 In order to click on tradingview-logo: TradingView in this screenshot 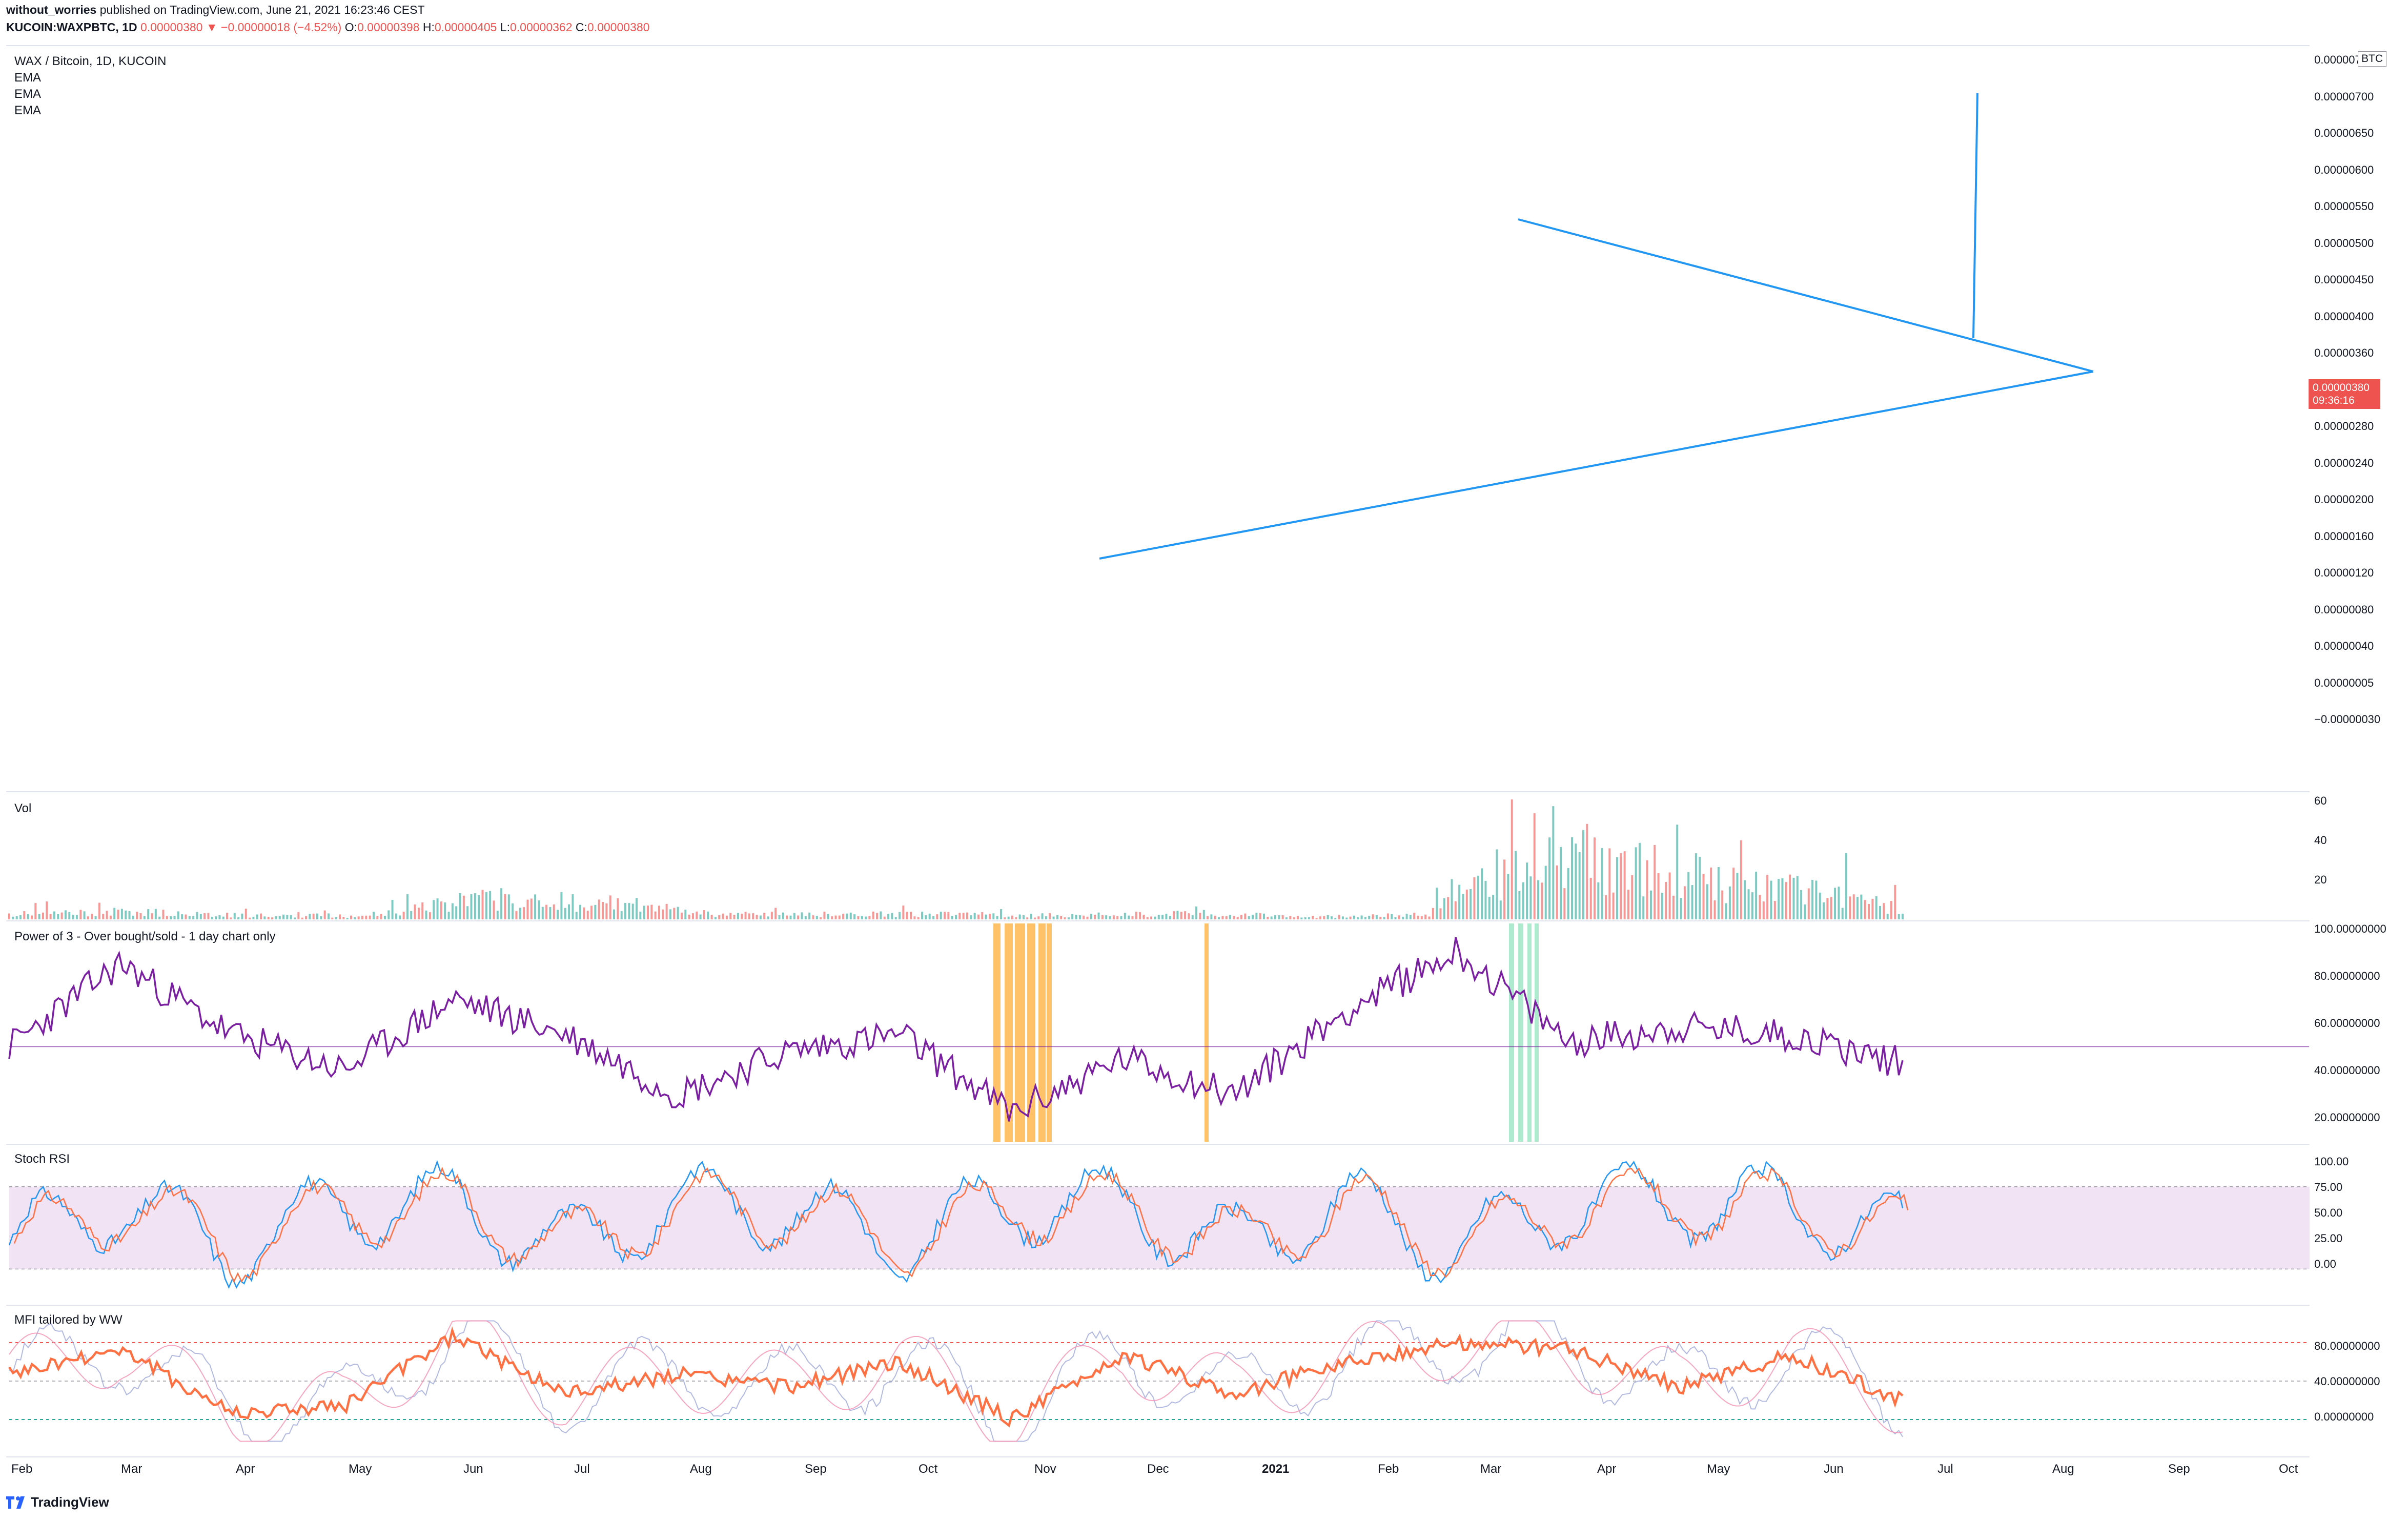, I will do `click(57, 1502)`.